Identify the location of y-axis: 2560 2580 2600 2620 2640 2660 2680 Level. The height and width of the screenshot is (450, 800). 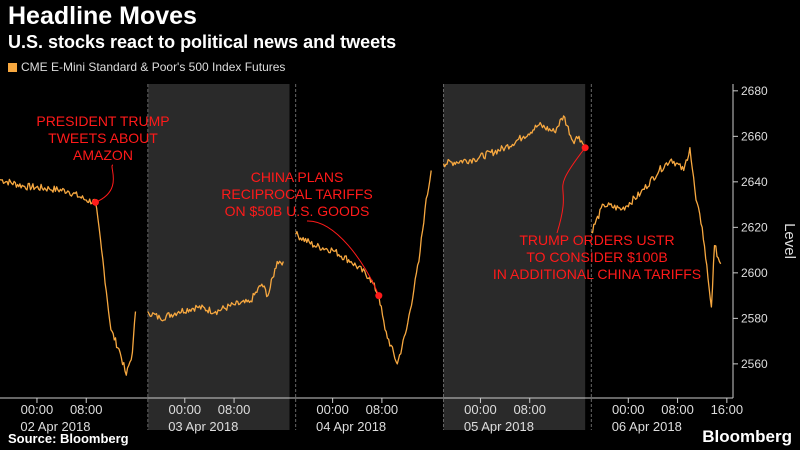
(765, 241).